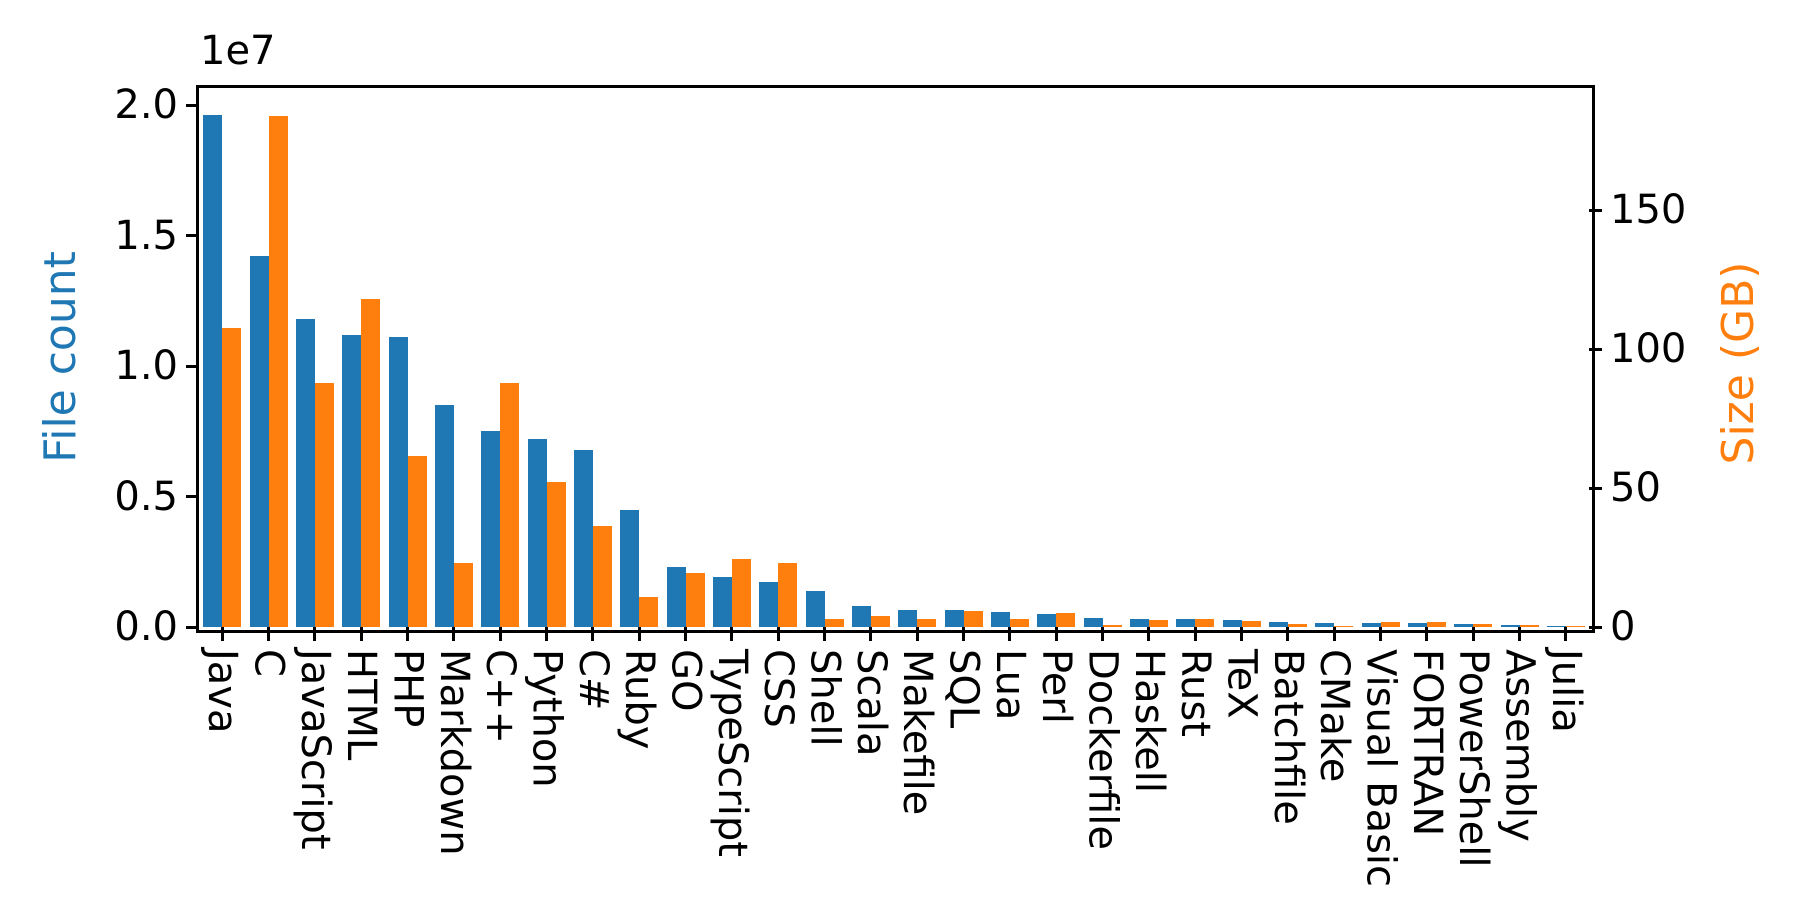 This screenshot has height=900, width=1800. I want to click on x-tick-label: CMake, so click(1334, 716).